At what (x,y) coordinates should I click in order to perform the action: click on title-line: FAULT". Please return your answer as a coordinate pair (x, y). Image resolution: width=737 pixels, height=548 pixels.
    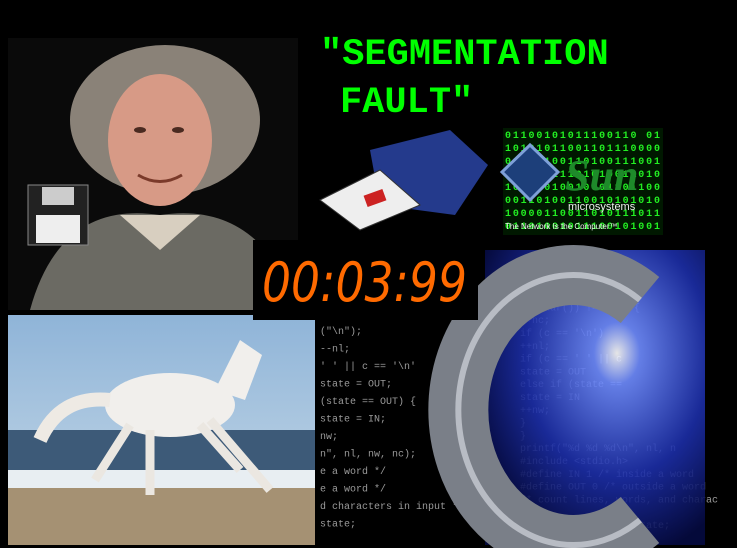
    Looking at the image, I should click on (406, 103).